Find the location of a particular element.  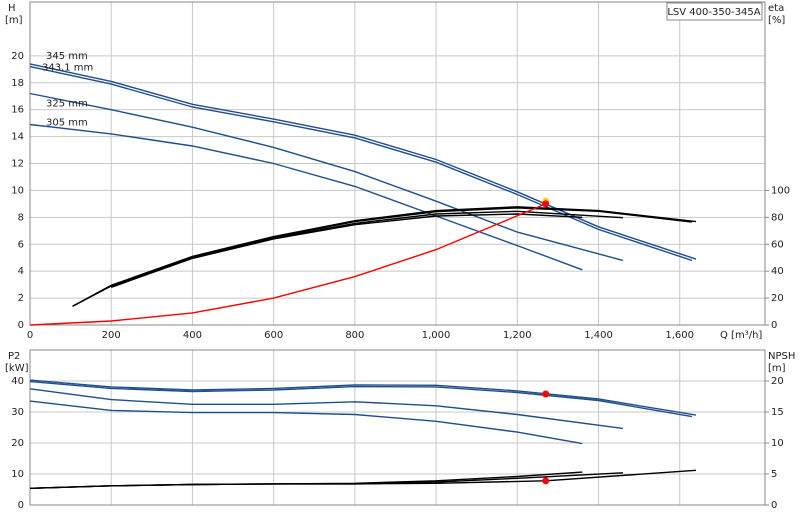

x-tick-label: 600 is located at coordinates (273, 335).